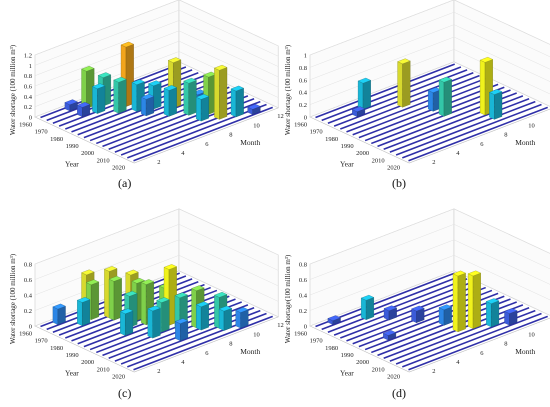 This screenshot has height=407, width=550. What do you see at coordinates (28, 56) in the screenshot?
I see `z-tick-label: 1.2` at bounding box center [28, 56].